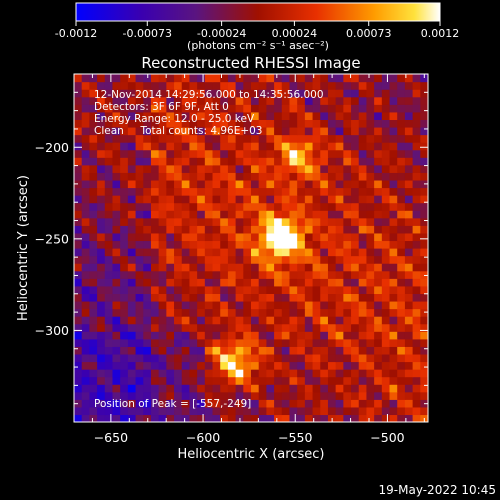 The height and width of the screenshot is (500, 500). Describe the element at coordinates (147, 33) in the screenshot. I see `colorbar-tick-label: -0.00073` at that location.